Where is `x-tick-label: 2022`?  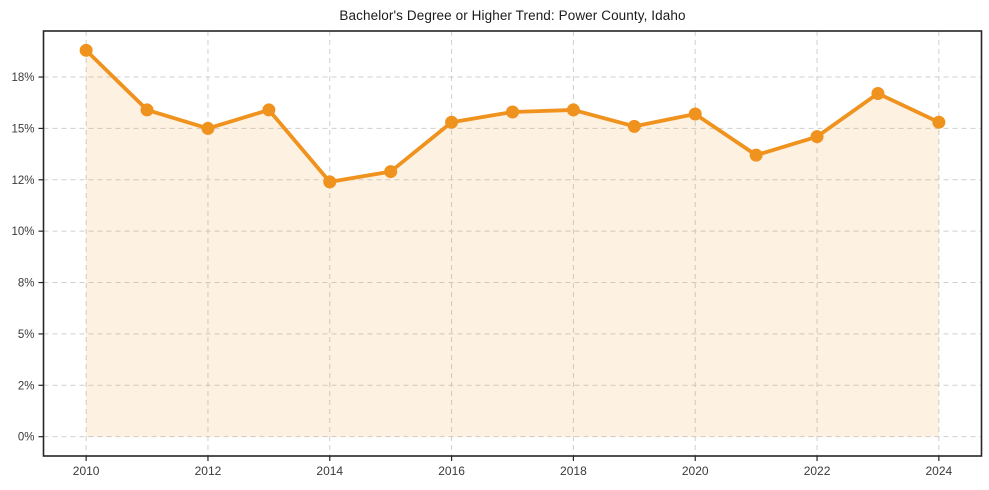 x-tick-label: 2022 is located at coordinates (817, 471).